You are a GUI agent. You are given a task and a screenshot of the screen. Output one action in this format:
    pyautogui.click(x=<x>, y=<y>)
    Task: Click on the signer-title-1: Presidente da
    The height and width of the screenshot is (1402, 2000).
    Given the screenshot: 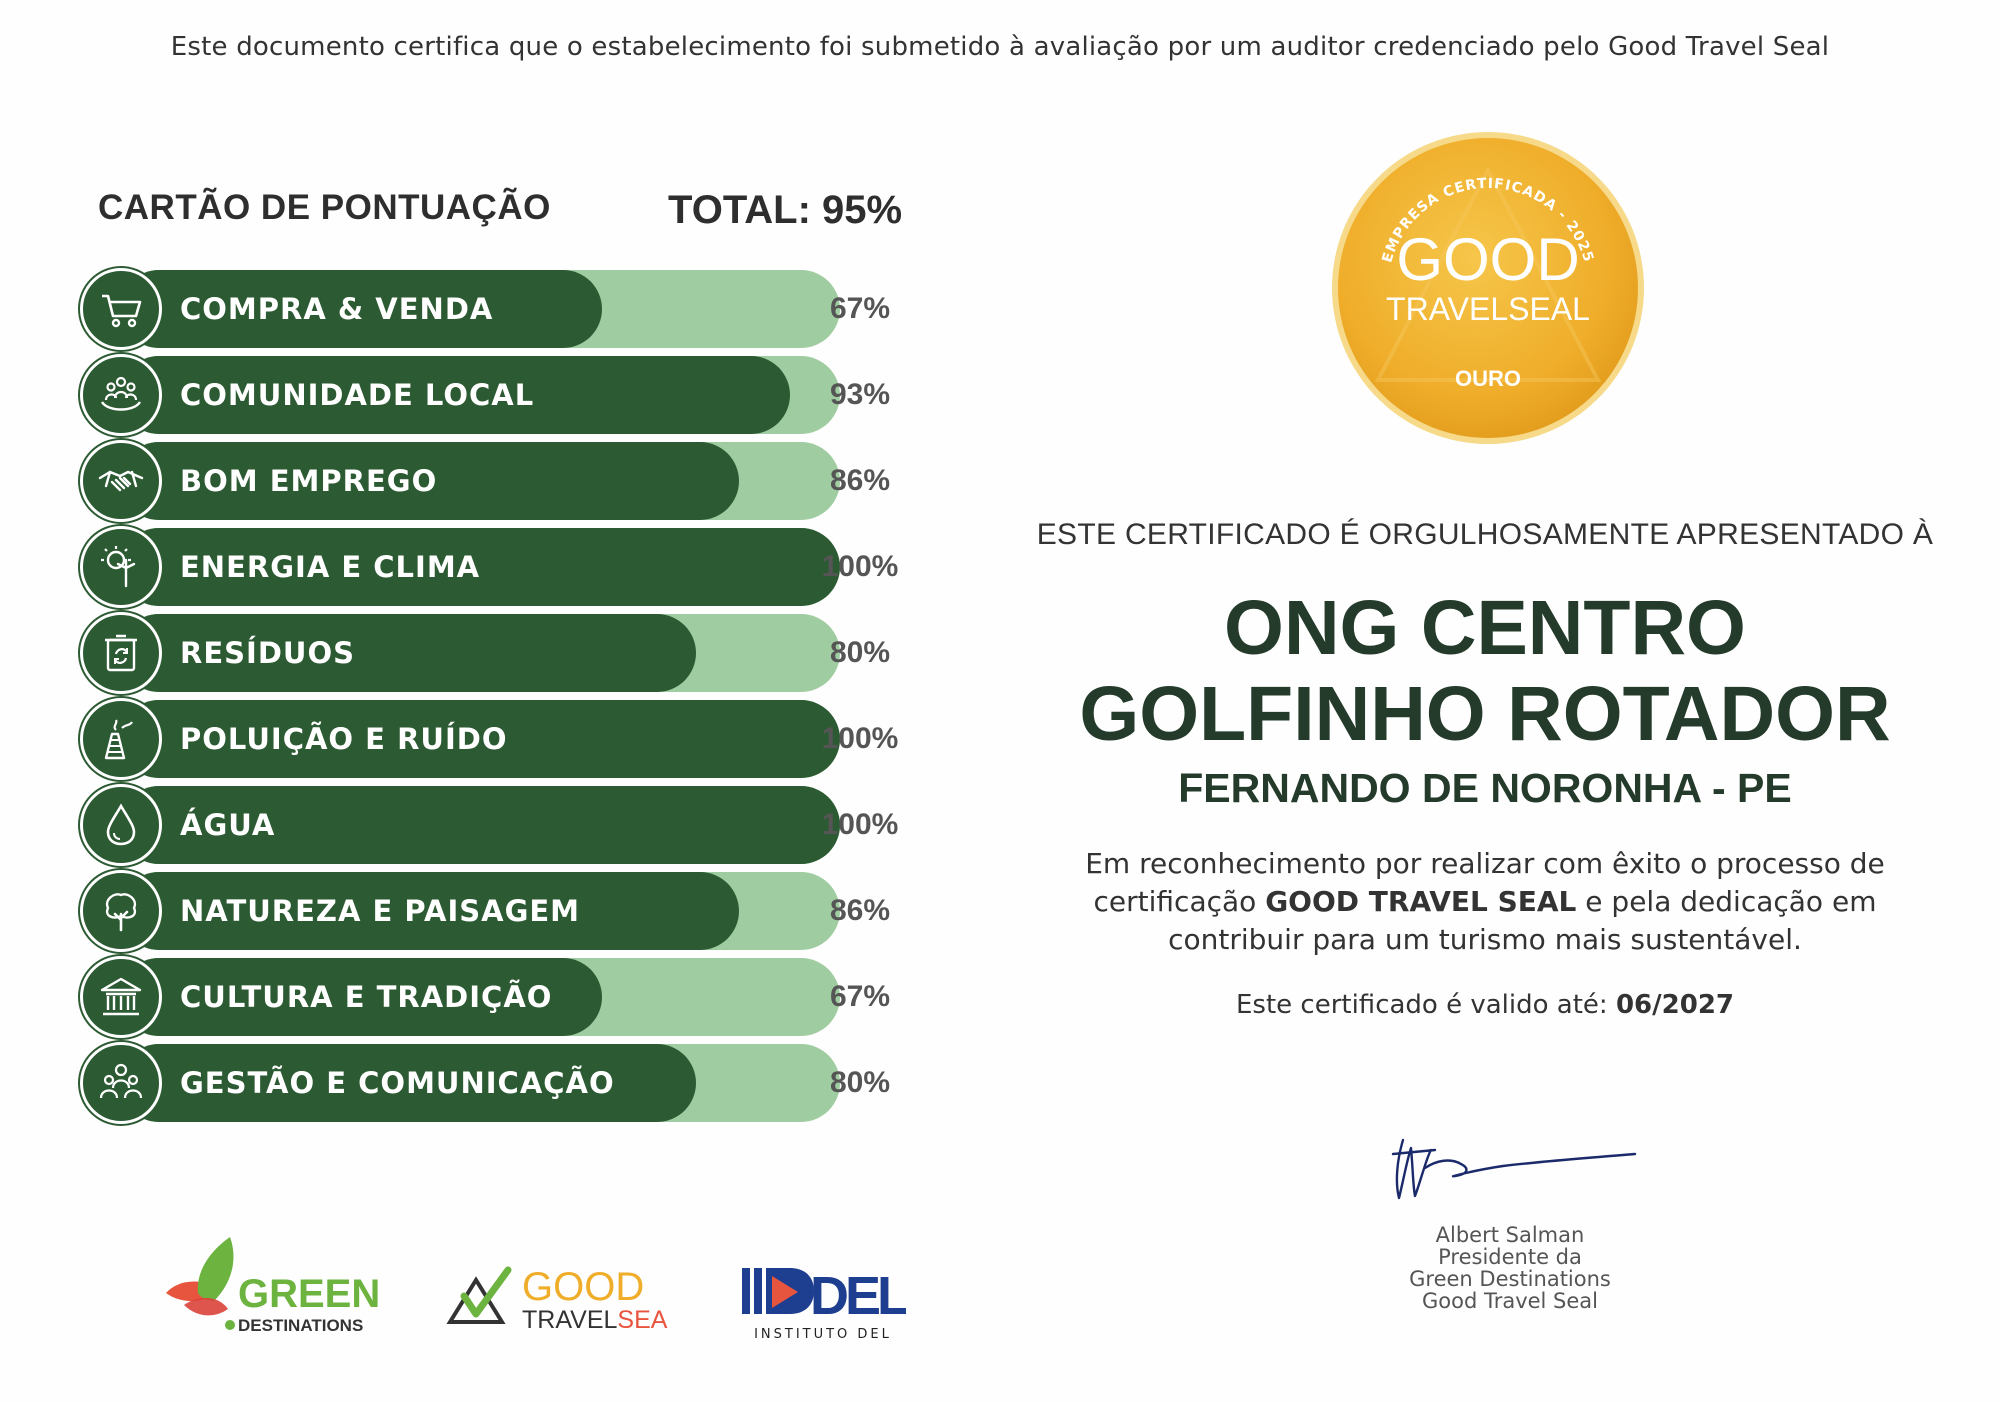 What is the action you would take?
    pyautogui.click(x=1510, y=1257)
    